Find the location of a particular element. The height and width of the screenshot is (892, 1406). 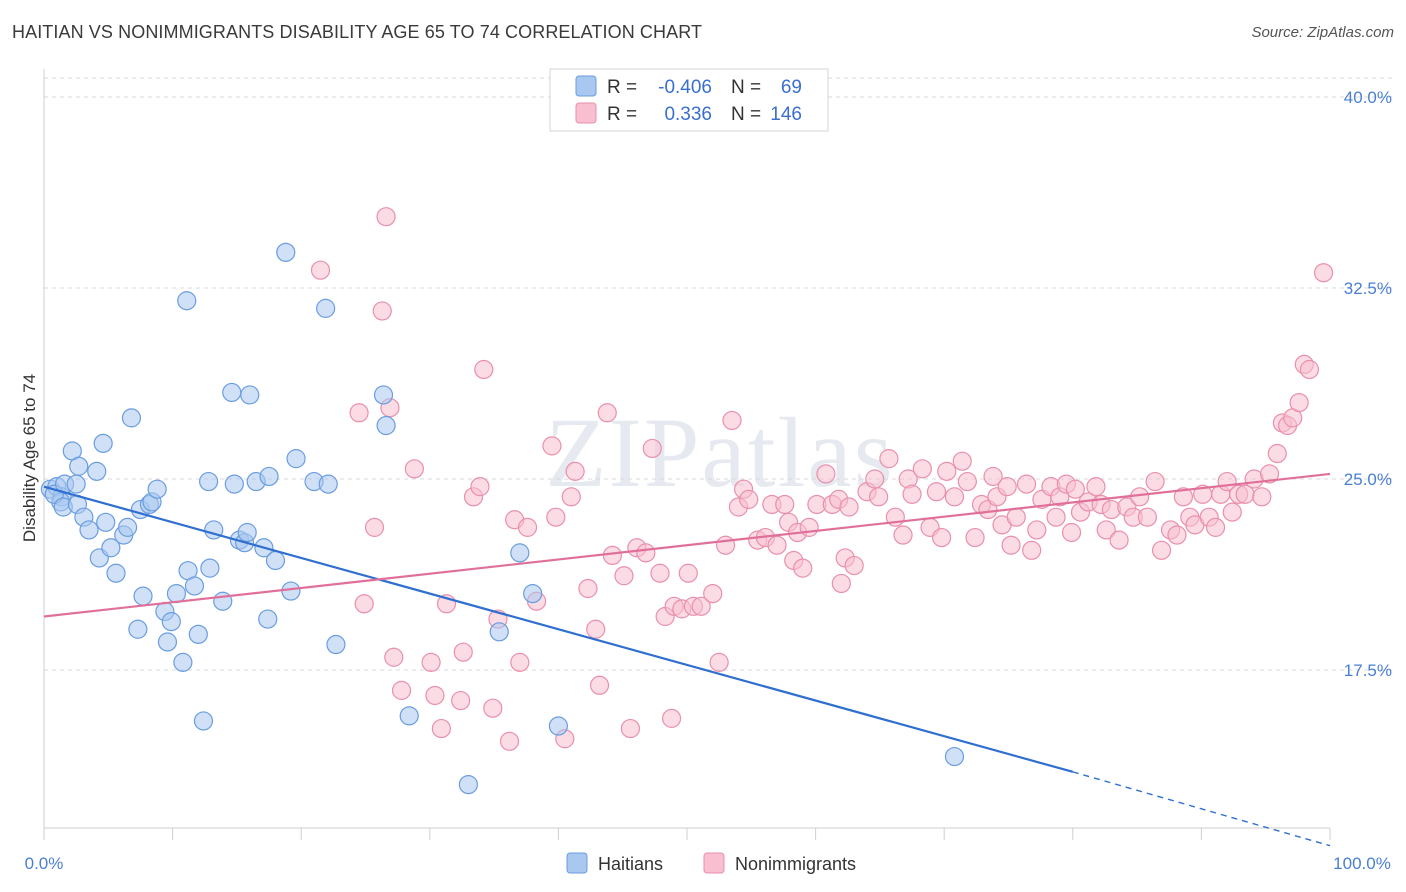

y-tick-label: 17.5% is located at coordinates (1368, 670).